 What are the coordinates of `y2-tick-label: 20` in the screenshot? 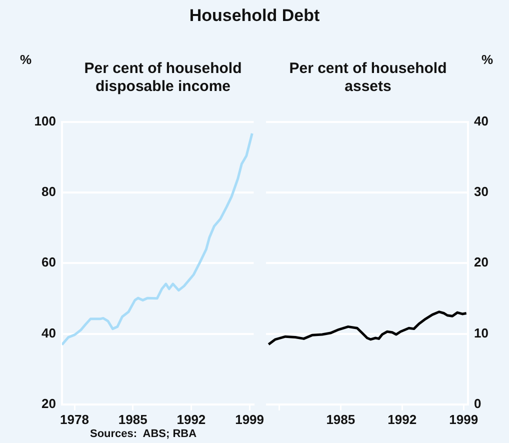 It's located at (481, 262).